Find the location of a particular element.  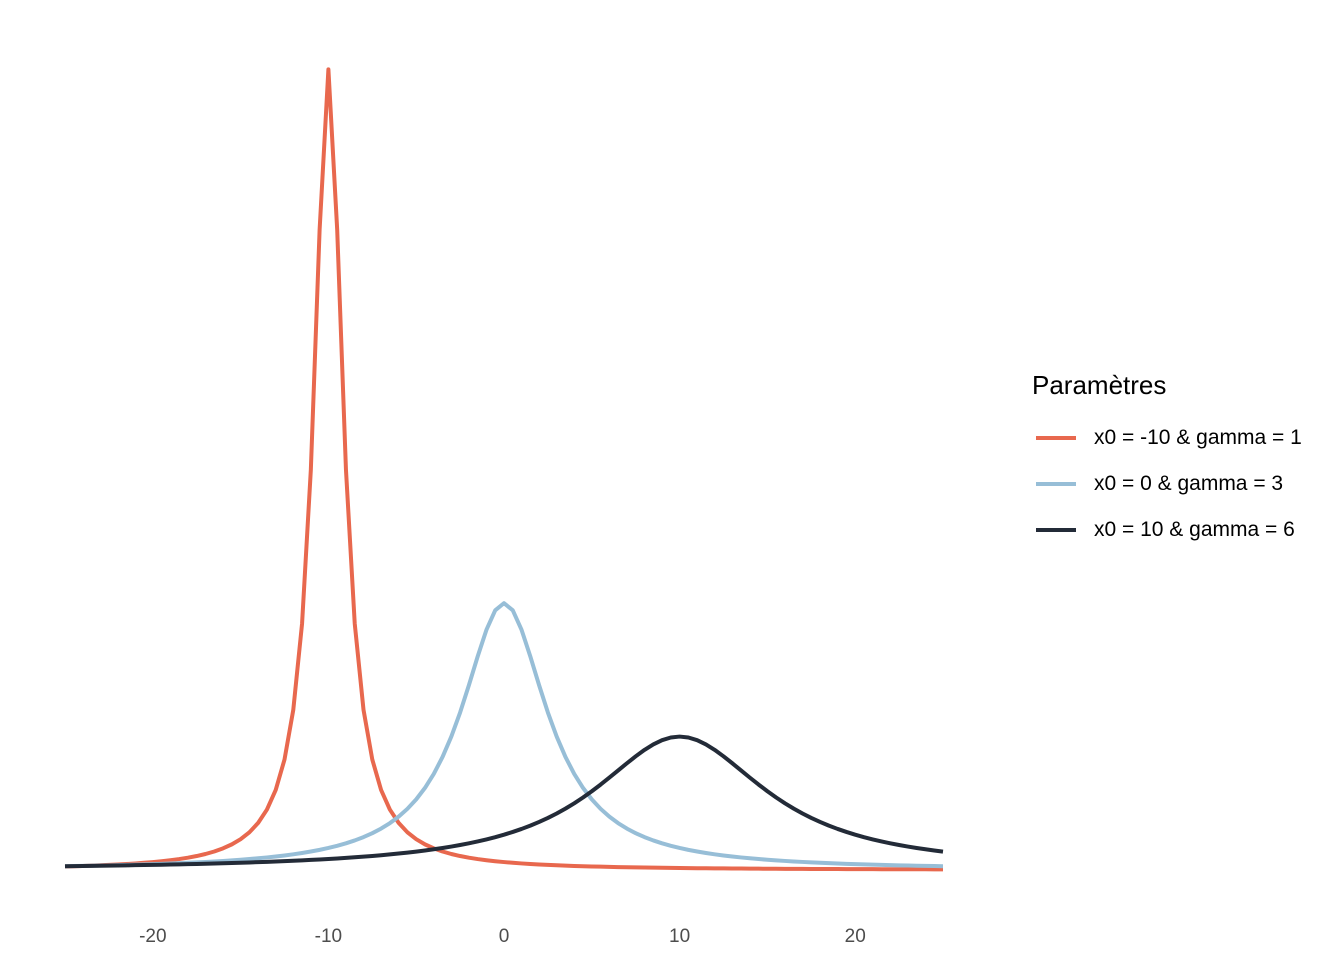

legend-label-series-2: x0 = 0 & gamma = 3 is located at coordinates (1189, 483).